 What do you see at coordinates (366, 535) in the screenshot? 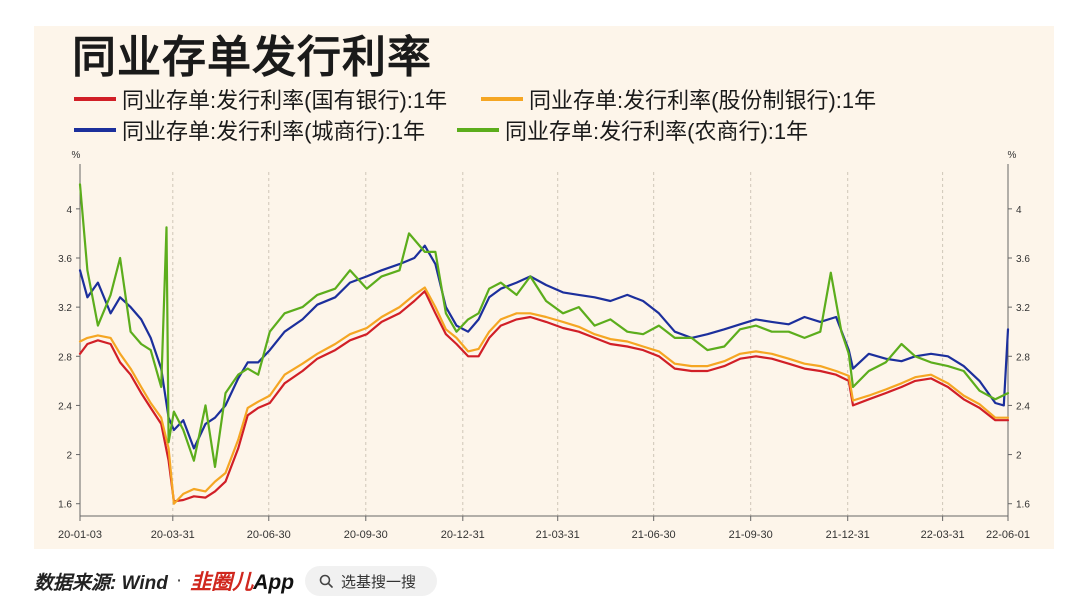
I see `x-tick-label: 20-09-30` at bounding box center [366, 535].